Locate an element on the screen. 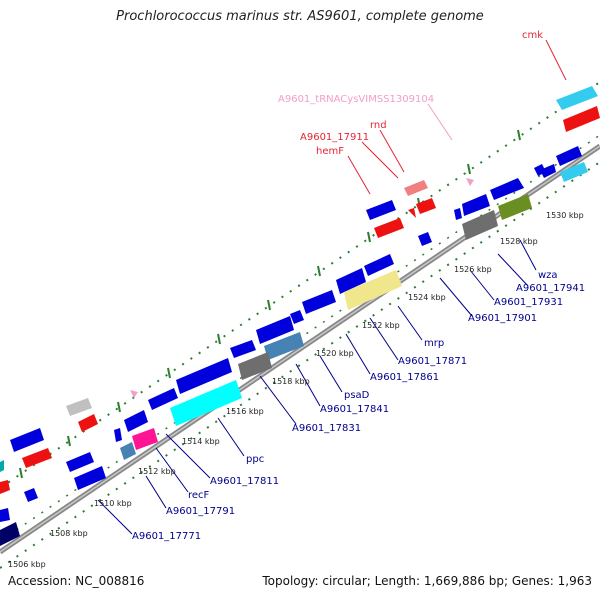 The width and height of the screenshot is (600, 600). label-a9601-17861: A9601_17861 is located at coordinates (404, 377).